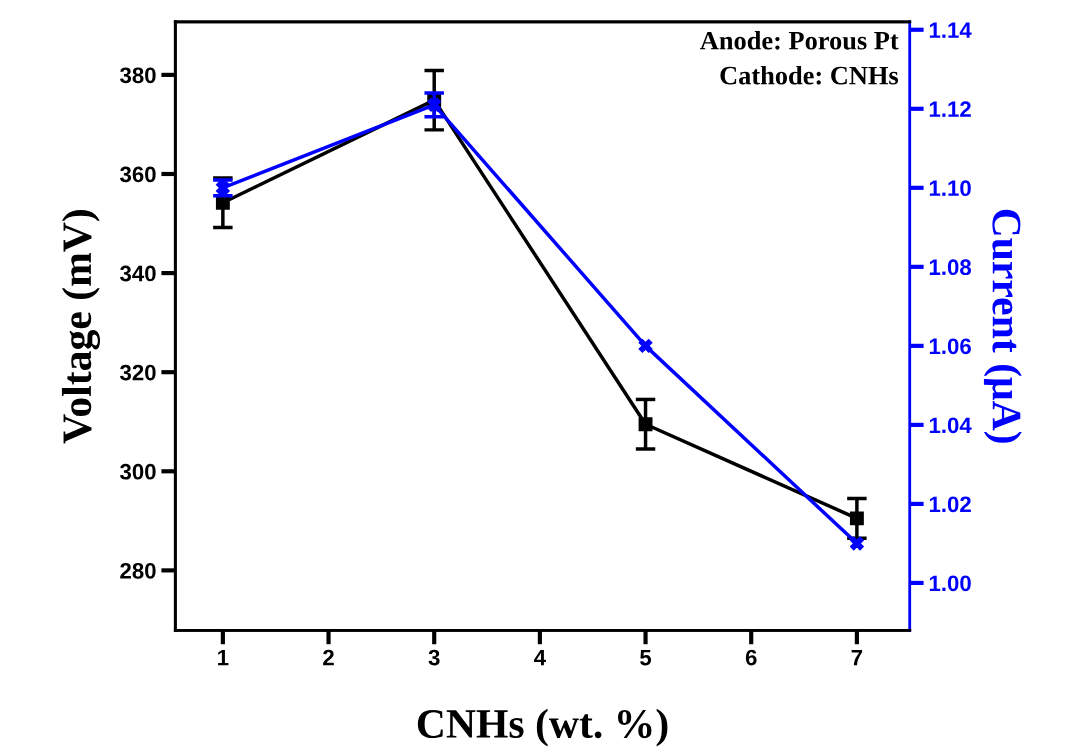 The width and height of the screenshot is (1069, 754). Describe the element at coordinates (138, 570) in the screenshot. I see `y-tick-label: 280` at that location.